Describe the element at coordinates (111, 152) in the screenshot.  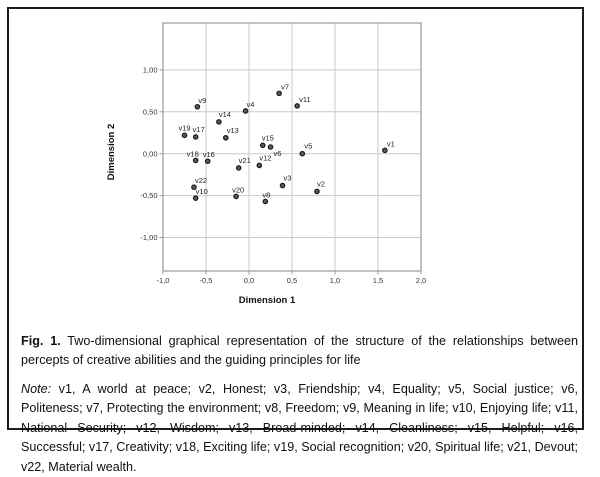
I see `y-axis-title: Dimension 2` at that location.